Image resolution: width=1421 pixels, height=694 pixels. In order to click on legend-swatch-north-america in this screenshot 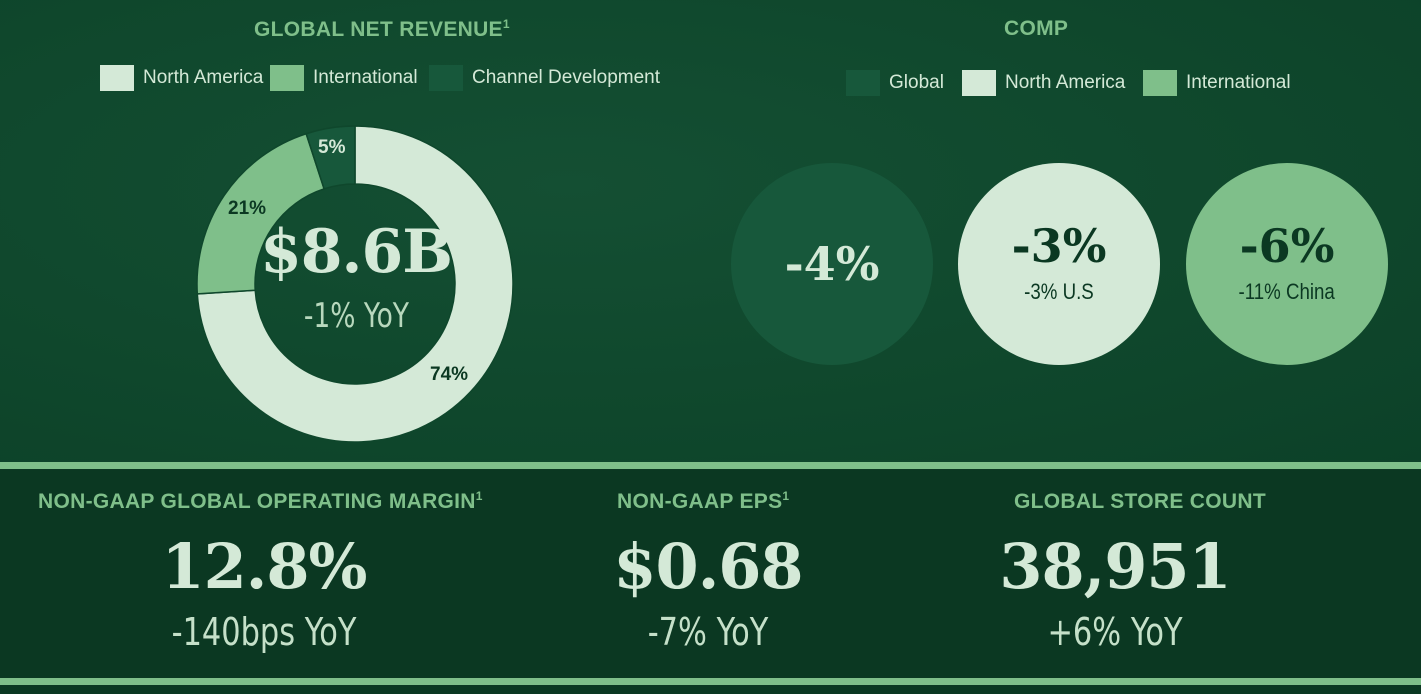, I will do `click(117, 78)`.